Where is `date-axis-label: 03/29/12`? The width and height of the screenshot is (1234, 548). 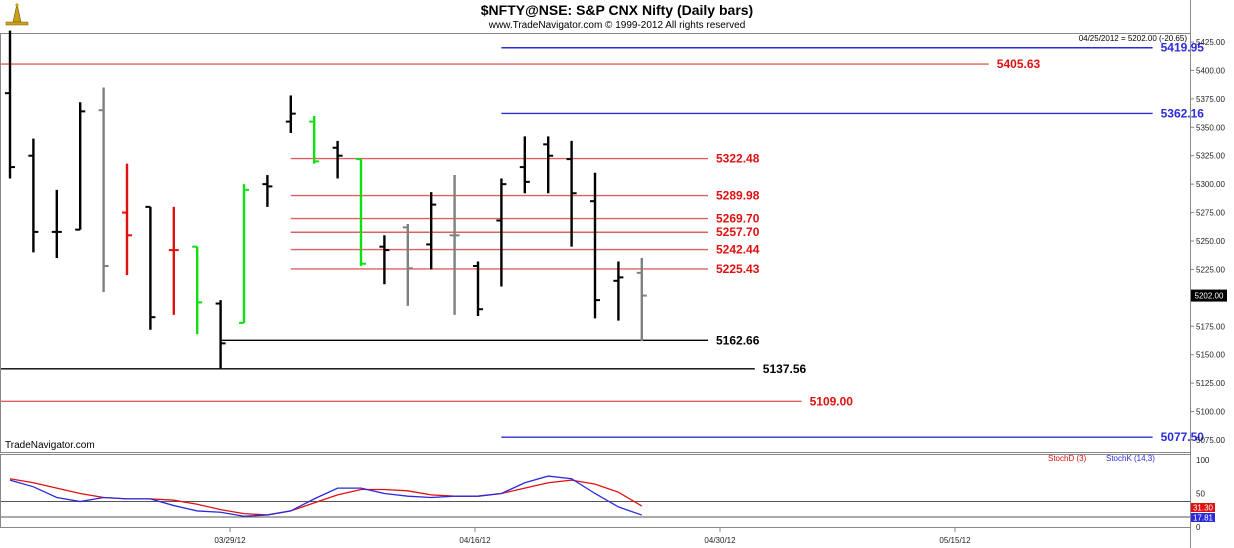
date-axis-label: 03/29/12 is located at coordinates (230, 540).